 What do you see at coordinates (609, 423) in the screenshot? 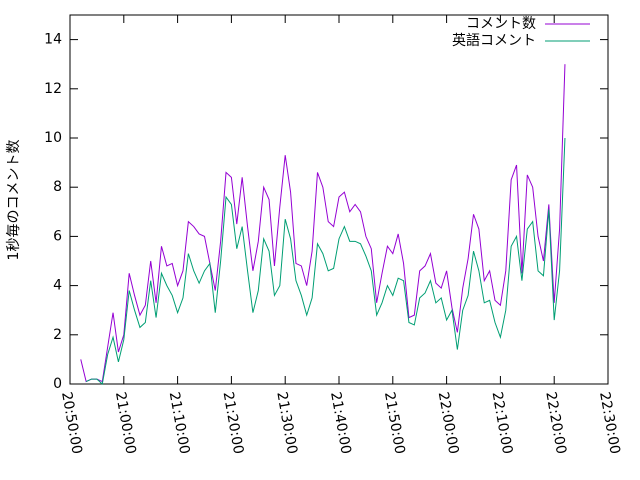
I see `x-tick-label: 22:30:00` at bounding box center [609, 423].